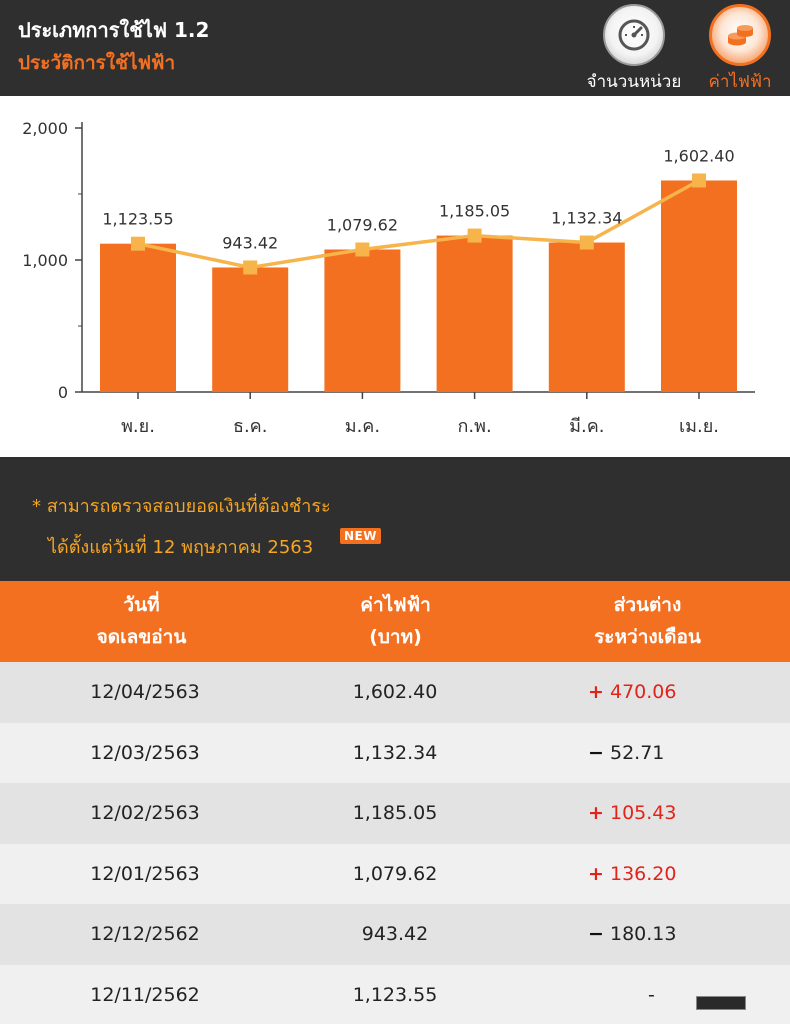 The height and width of the screenshot is (1024, 790). What do you see at coordinates (145, 873) in the screenshot?
I see `row-date: 12/01/2563` at bounding box center [145, 873].